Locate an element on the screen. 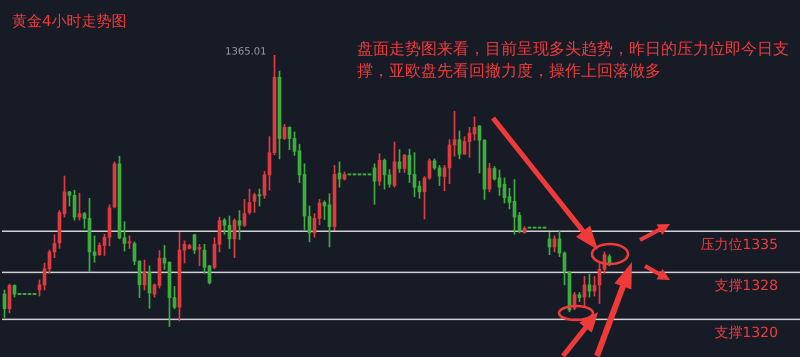 The image size is (800, 357). annotation: 盘面走势图来看，目前呈现多头趋势，昨日的压力位即今日支撑，亚欧盘先看回撤力度，操作上回落做多 is located at coordinates (573, 60).